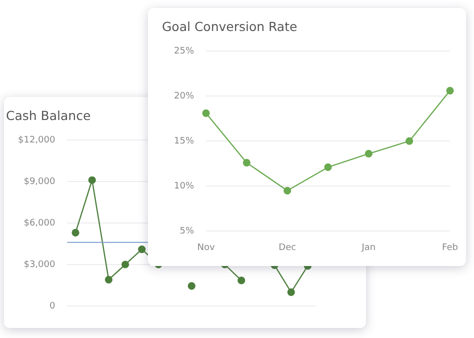 This screenshot has width=474, height=338. What do you see at coordinates (52, 306) in the screenshot?
I see `y-tick-label: 0` at bounding box center [52, 306].